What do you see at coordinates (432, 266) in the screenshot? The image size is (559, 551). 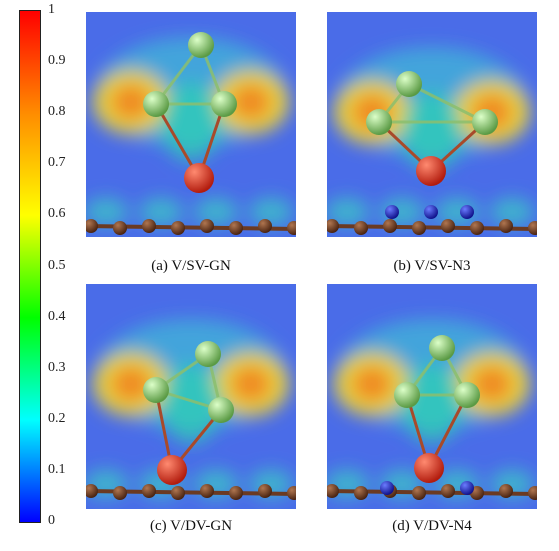 I see `caption-b: (b) V/SV-N3` at bounding box center [432, 266].